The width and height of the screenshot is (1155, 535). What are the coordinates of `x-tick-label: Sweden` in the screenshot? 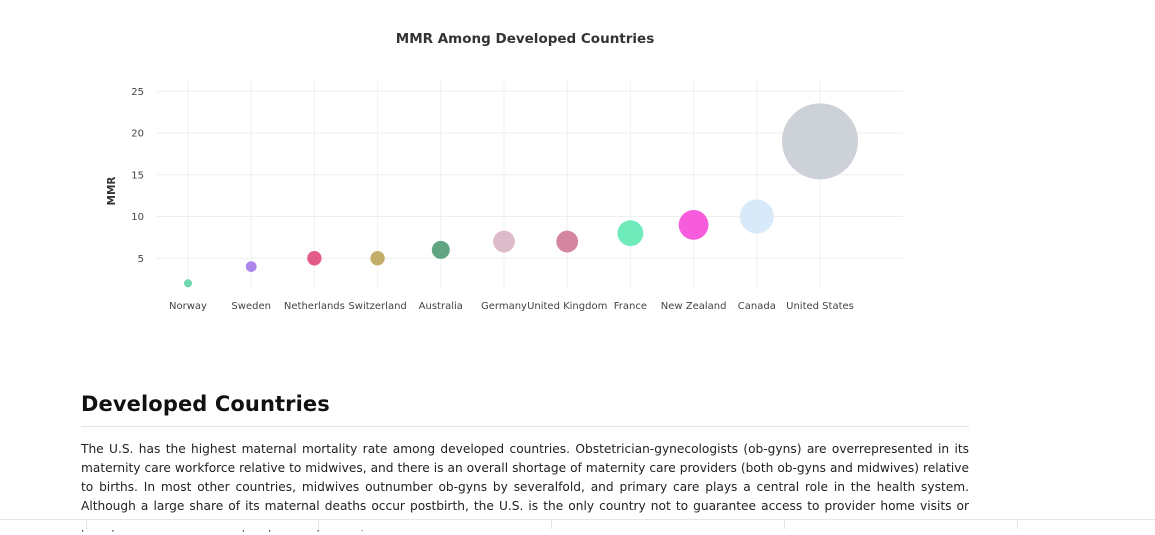 It's located at (251, 306).